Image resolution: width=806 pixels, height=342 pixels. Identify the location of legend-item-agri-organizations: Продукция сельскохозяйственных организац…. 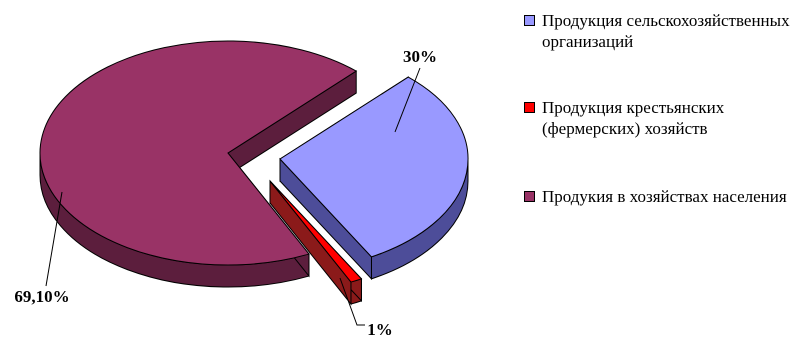
(664, 31).